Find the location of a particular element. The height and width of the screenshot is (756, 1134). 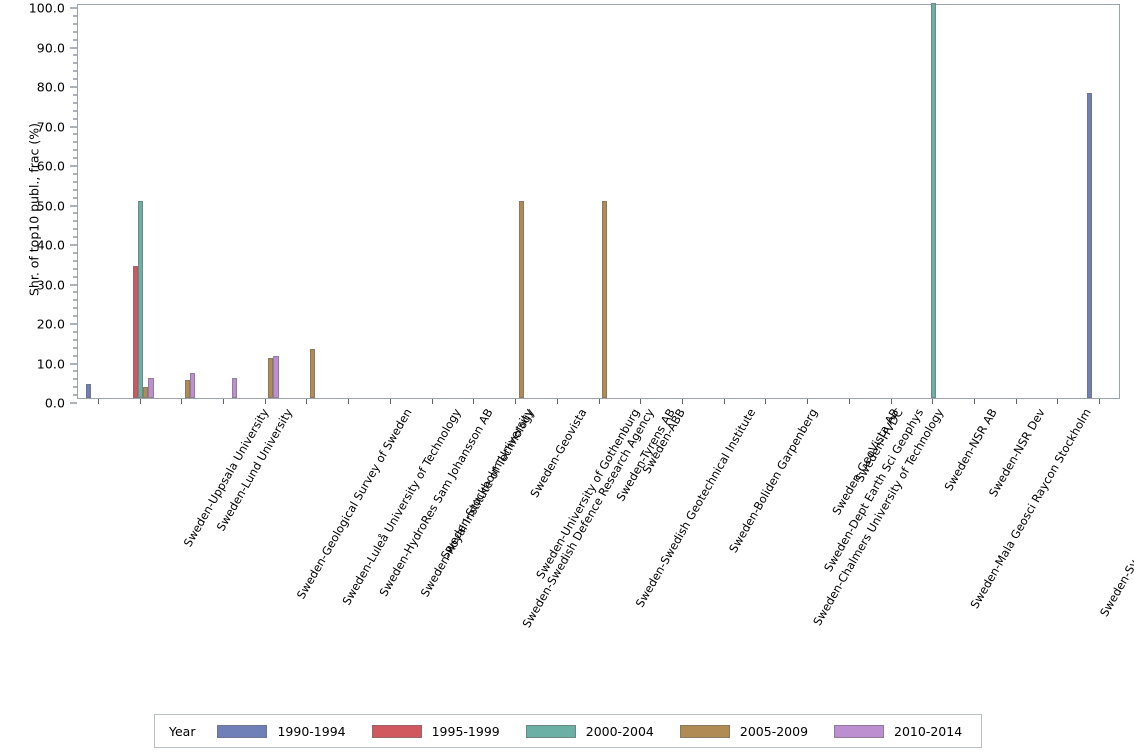

y-tick-label: 70.0 is located at coordinates (50, 126).